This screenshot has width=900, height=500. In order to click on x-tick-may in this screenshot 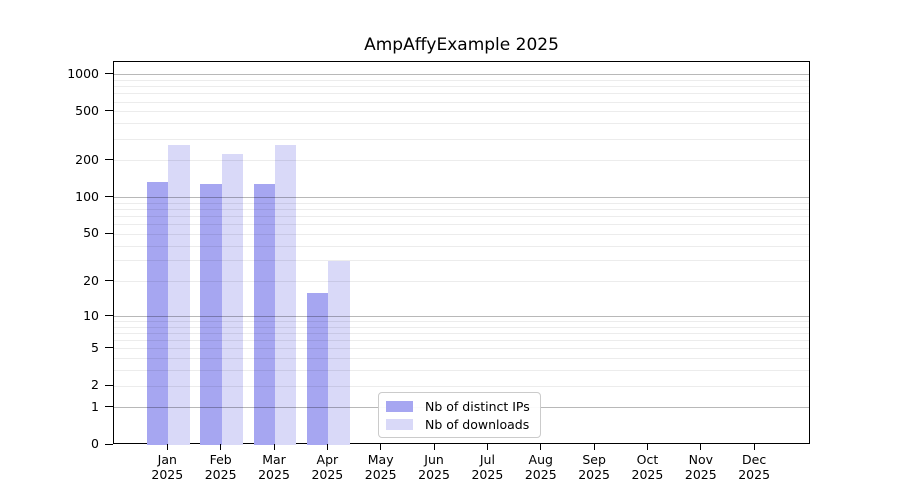, I will do `click(381, 447)`.